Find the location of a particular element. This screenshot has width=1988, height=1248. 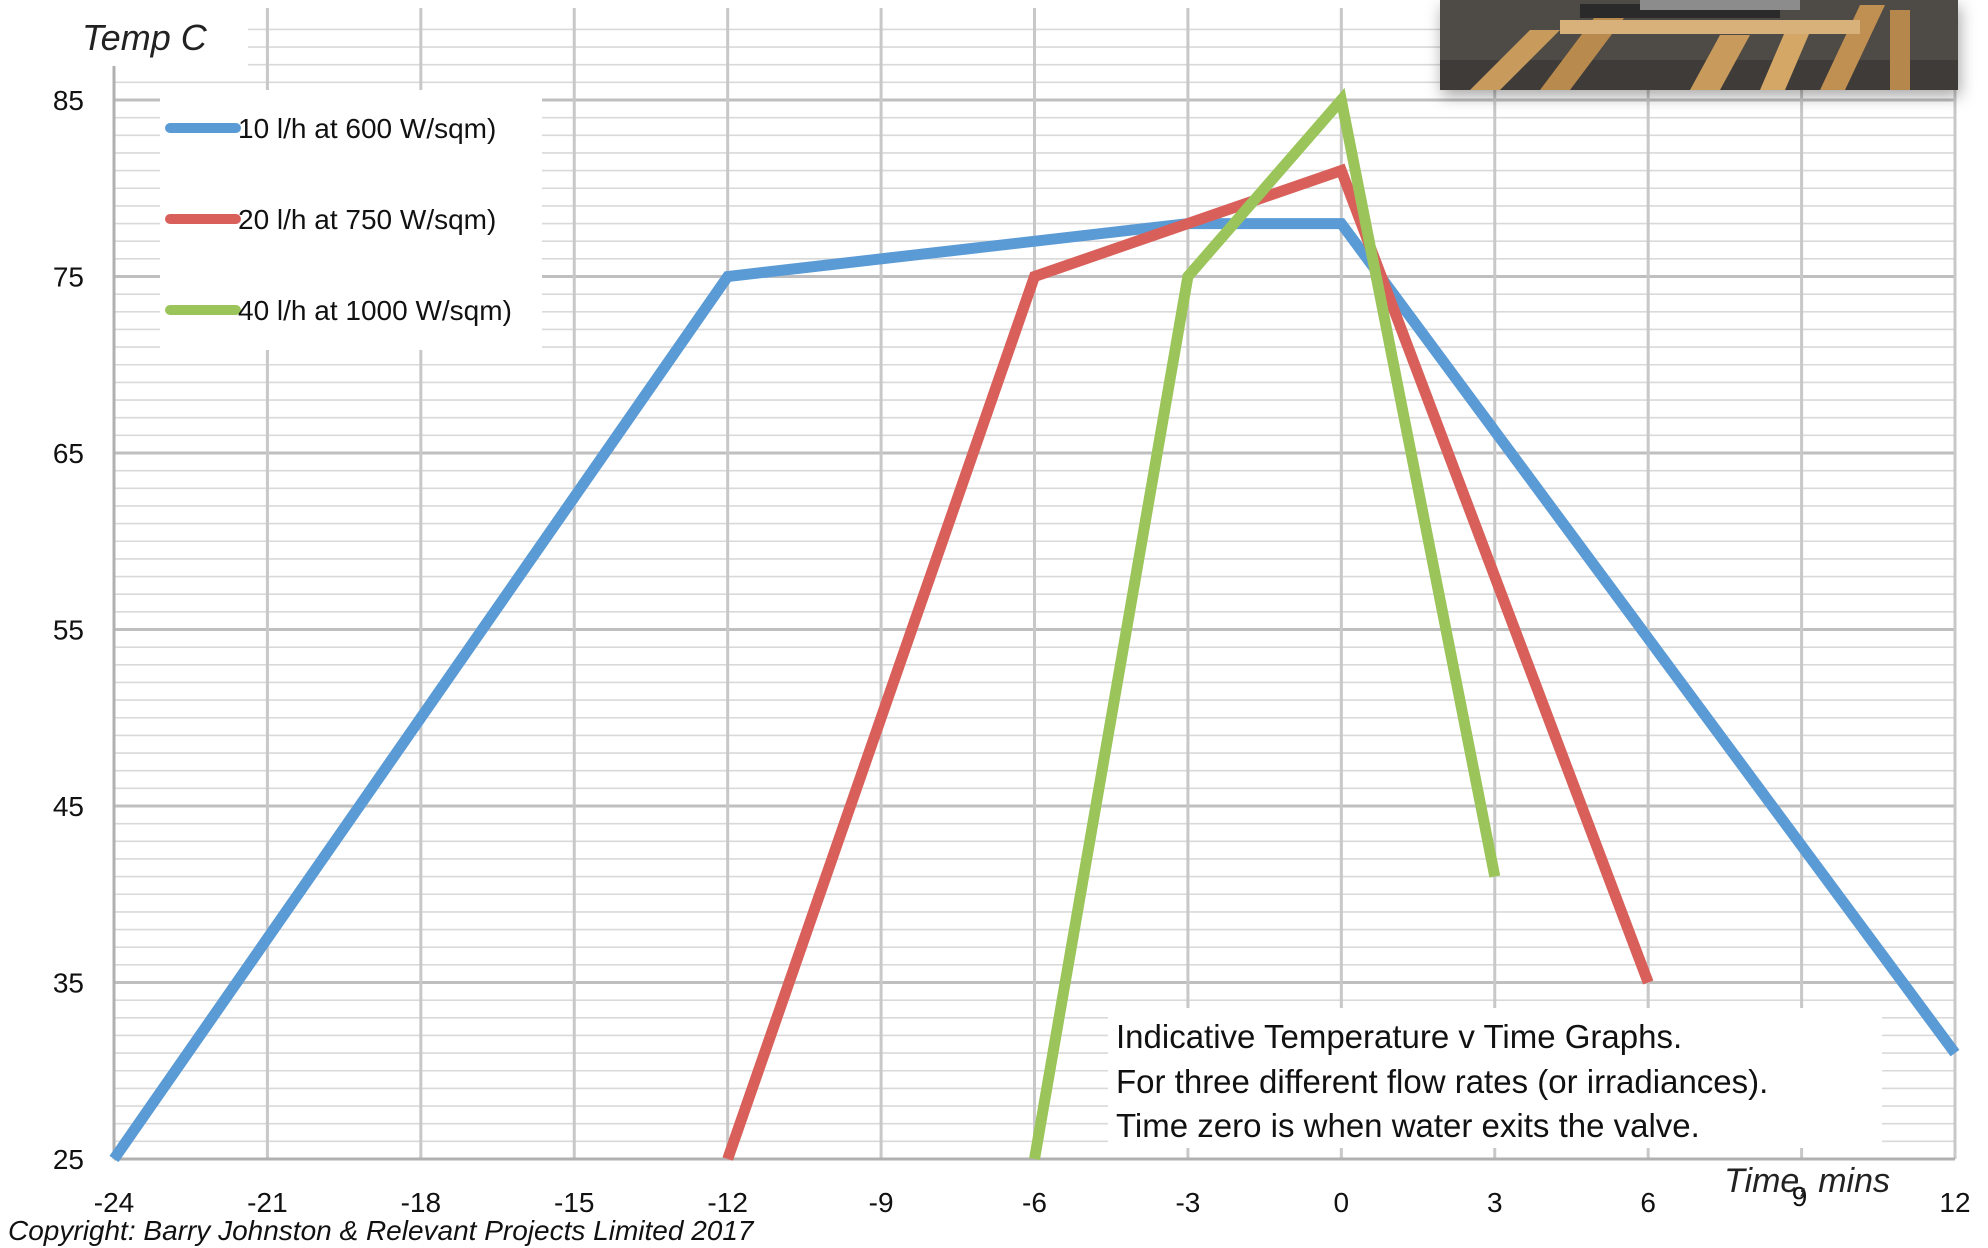

y-tick-label: 35 is located at coordinates (68, 983).